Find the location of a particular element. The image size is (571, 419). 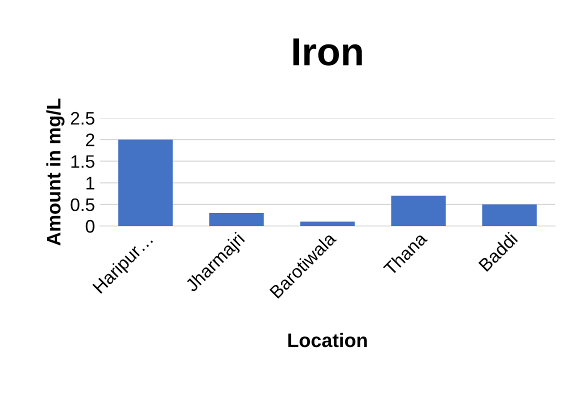

y-axis-title: Amount in mg/L is located at coordinates (55, 172).